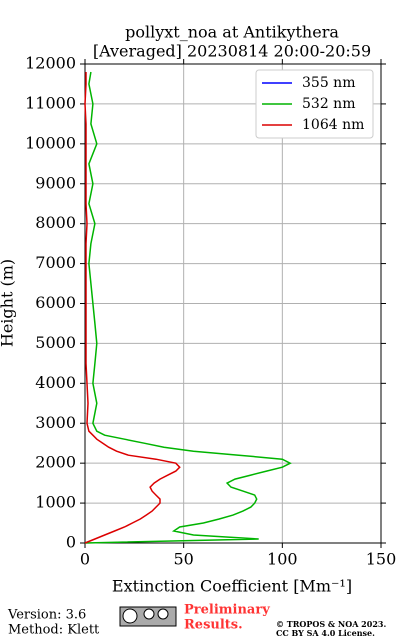 Image resolution: width=400 pixels, height=644 pixels. Describe the element at coordinates (282, 559) in the screenshot. I see `x-tick-label: 100` at that location.